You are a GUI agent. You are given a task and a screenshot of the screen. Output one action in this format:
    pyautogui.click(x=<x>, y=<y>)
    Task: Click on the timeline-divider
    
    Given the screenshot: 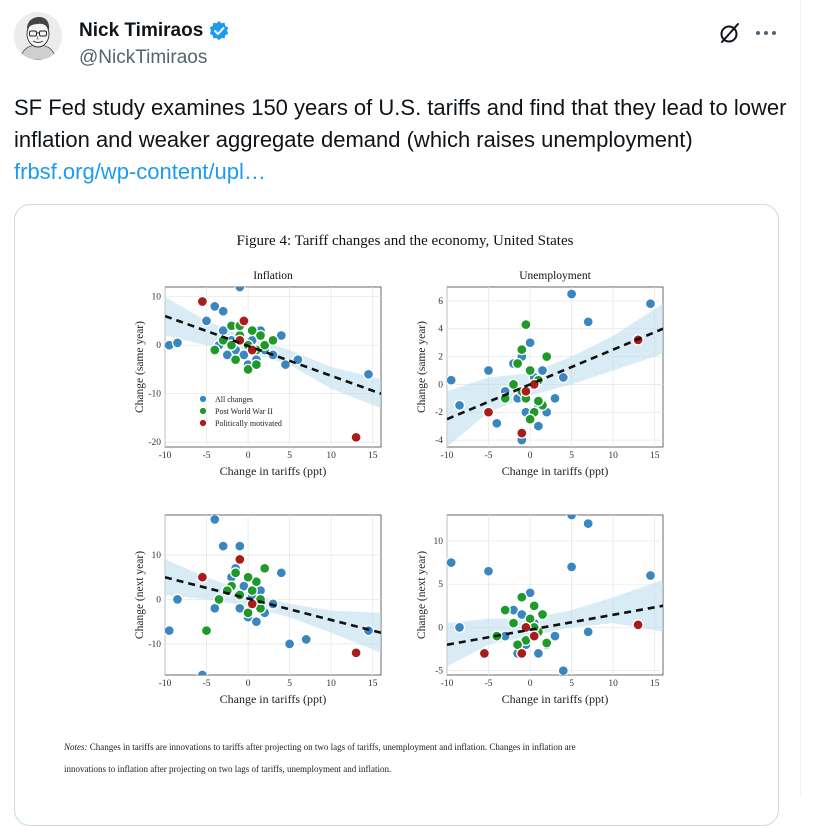 What is the action you would take?
    pyautogui.click(x=800, y=398)
    